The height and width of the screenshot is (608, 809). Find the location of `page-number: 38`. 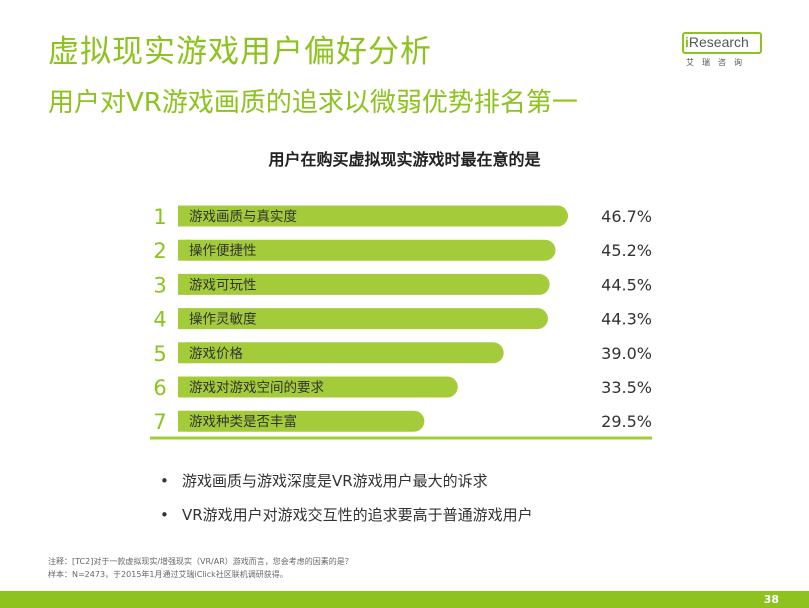

page-number: 38 is located at coordinates (771, 599).